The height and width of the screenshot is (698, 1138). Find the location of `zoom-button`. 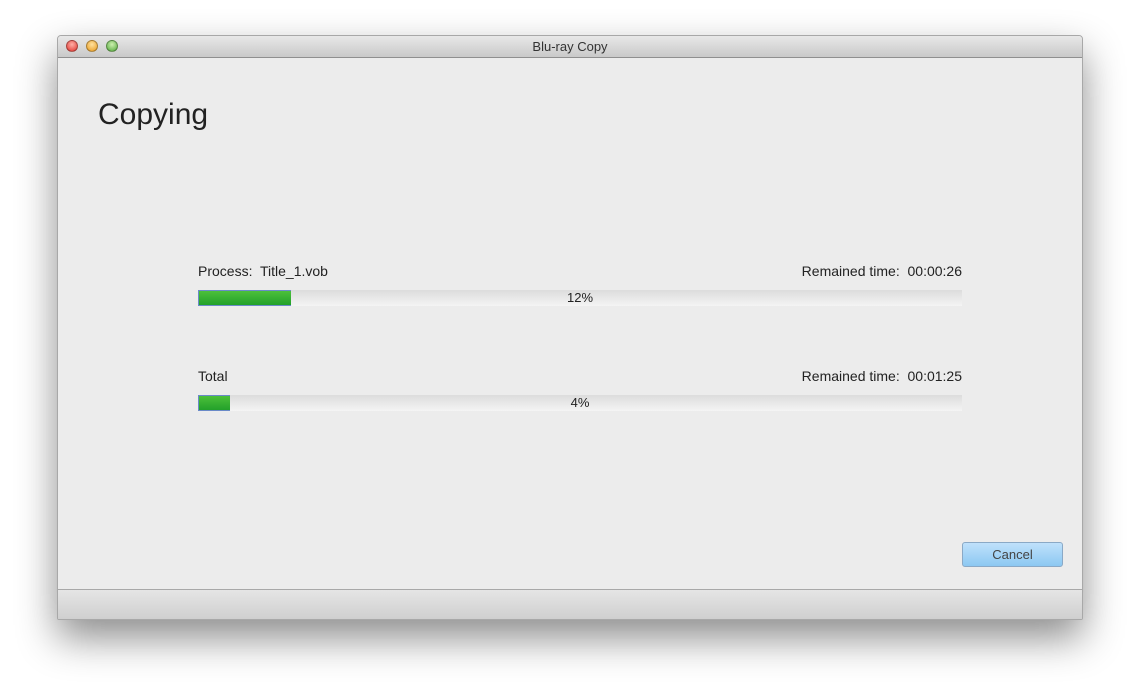

zoom-button is located at coordinates (112, 46).